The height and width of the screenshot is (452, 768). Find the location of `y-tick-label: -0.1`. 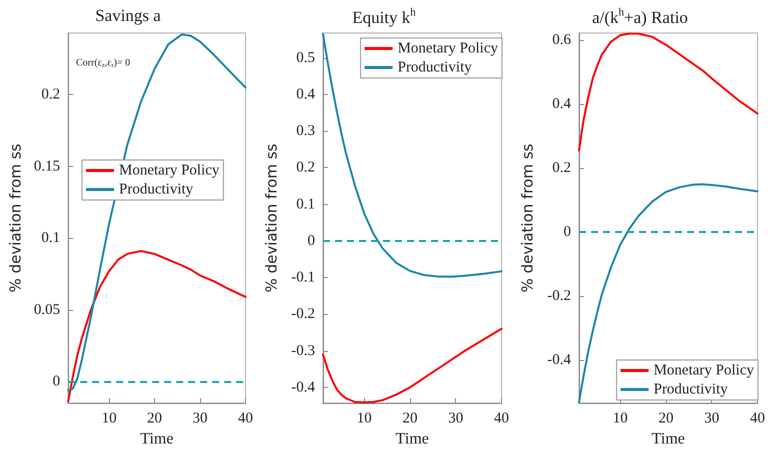

y-tick-label: -0.1 is located at coordinates (303, 278).